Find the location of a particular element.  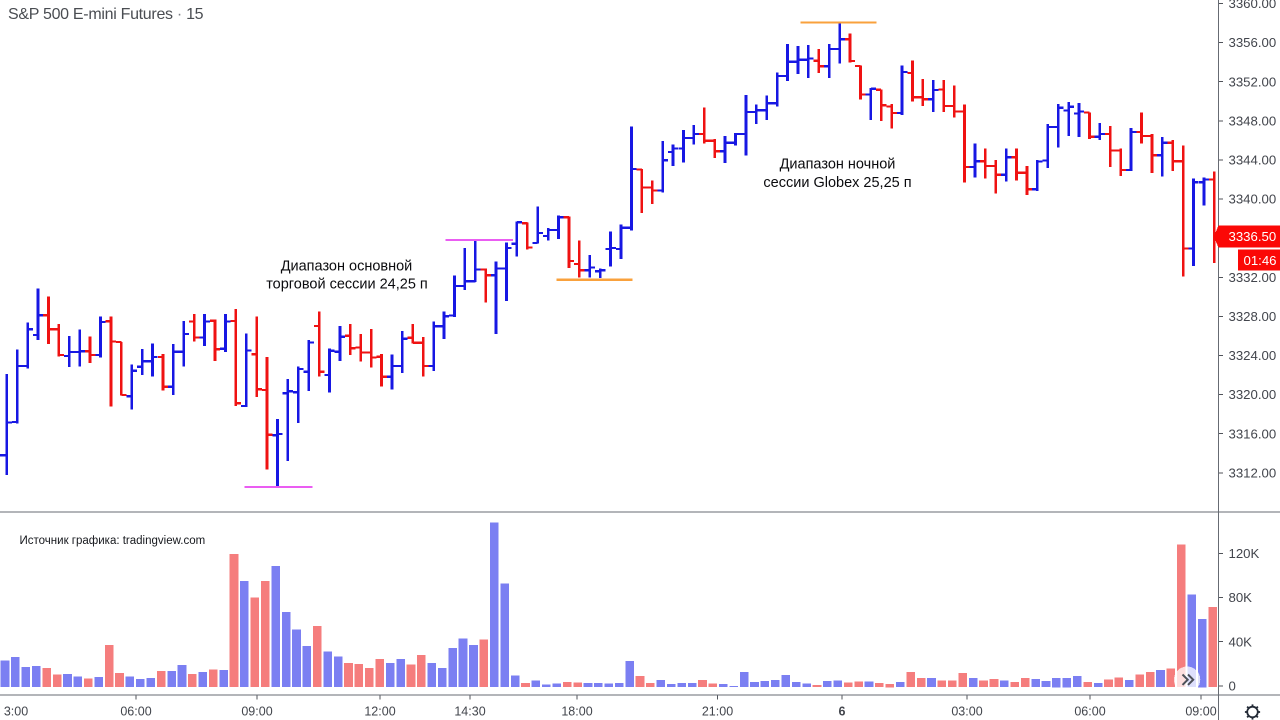

svg-text: 3340.00 is located at coordinates (1253, 199).